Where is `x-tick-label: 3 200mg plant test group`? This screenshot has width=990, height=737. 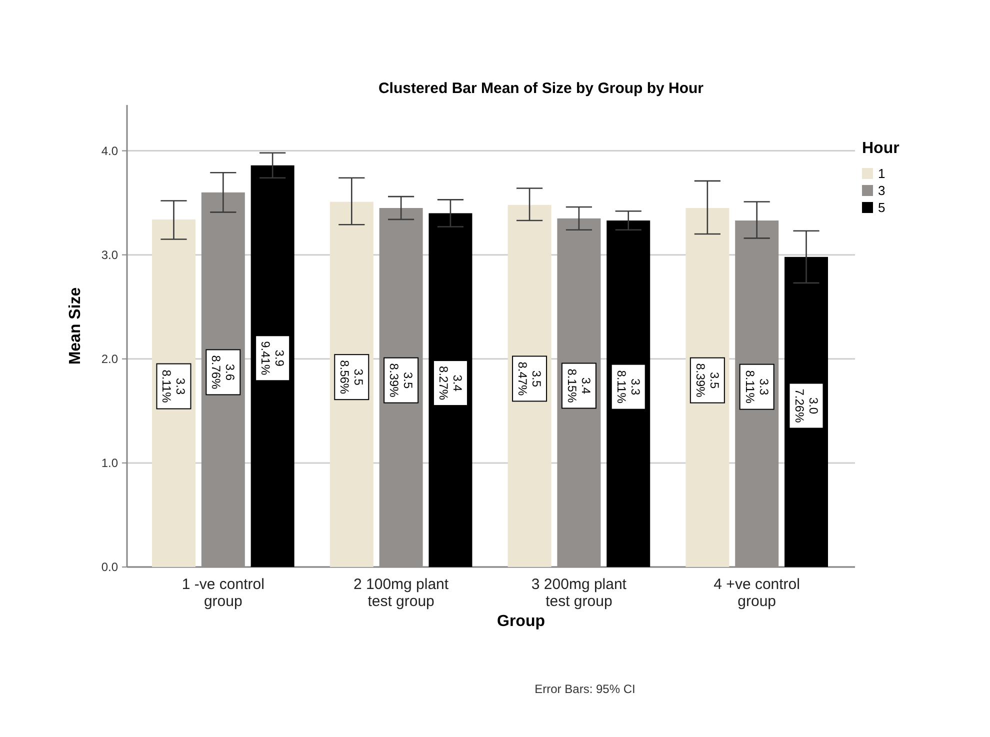 x-tick-label: 3 200mg plant test group is located at coordinates (579, 593).